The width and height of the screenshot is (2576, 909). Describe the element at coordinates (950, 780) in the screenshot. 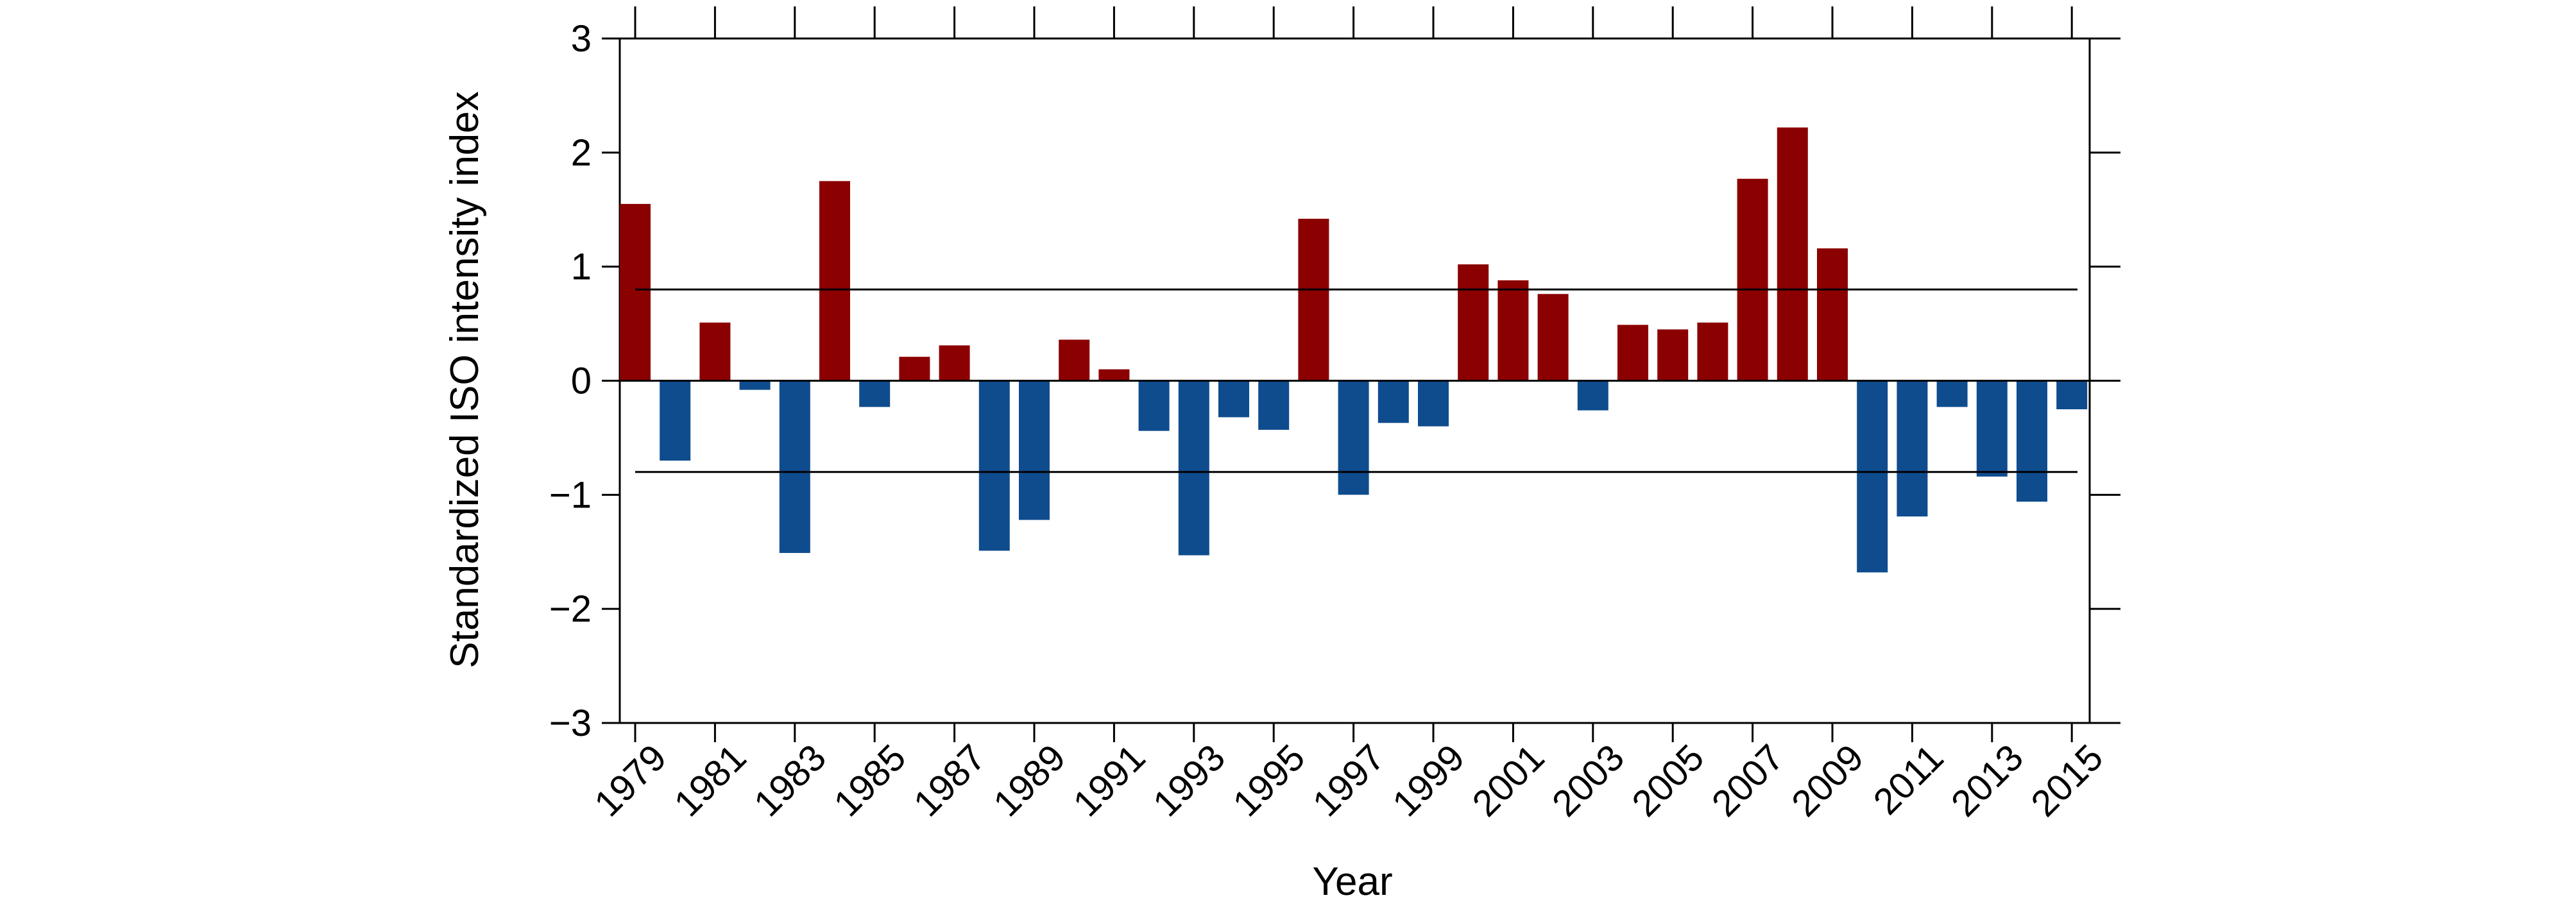

I see `x-tick-label: 1987` at that location.